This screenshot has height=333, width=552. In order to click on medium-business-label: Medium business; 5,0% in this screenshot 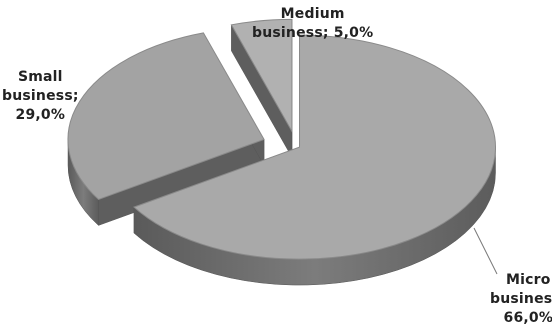, I will do `click(313, 23)`.